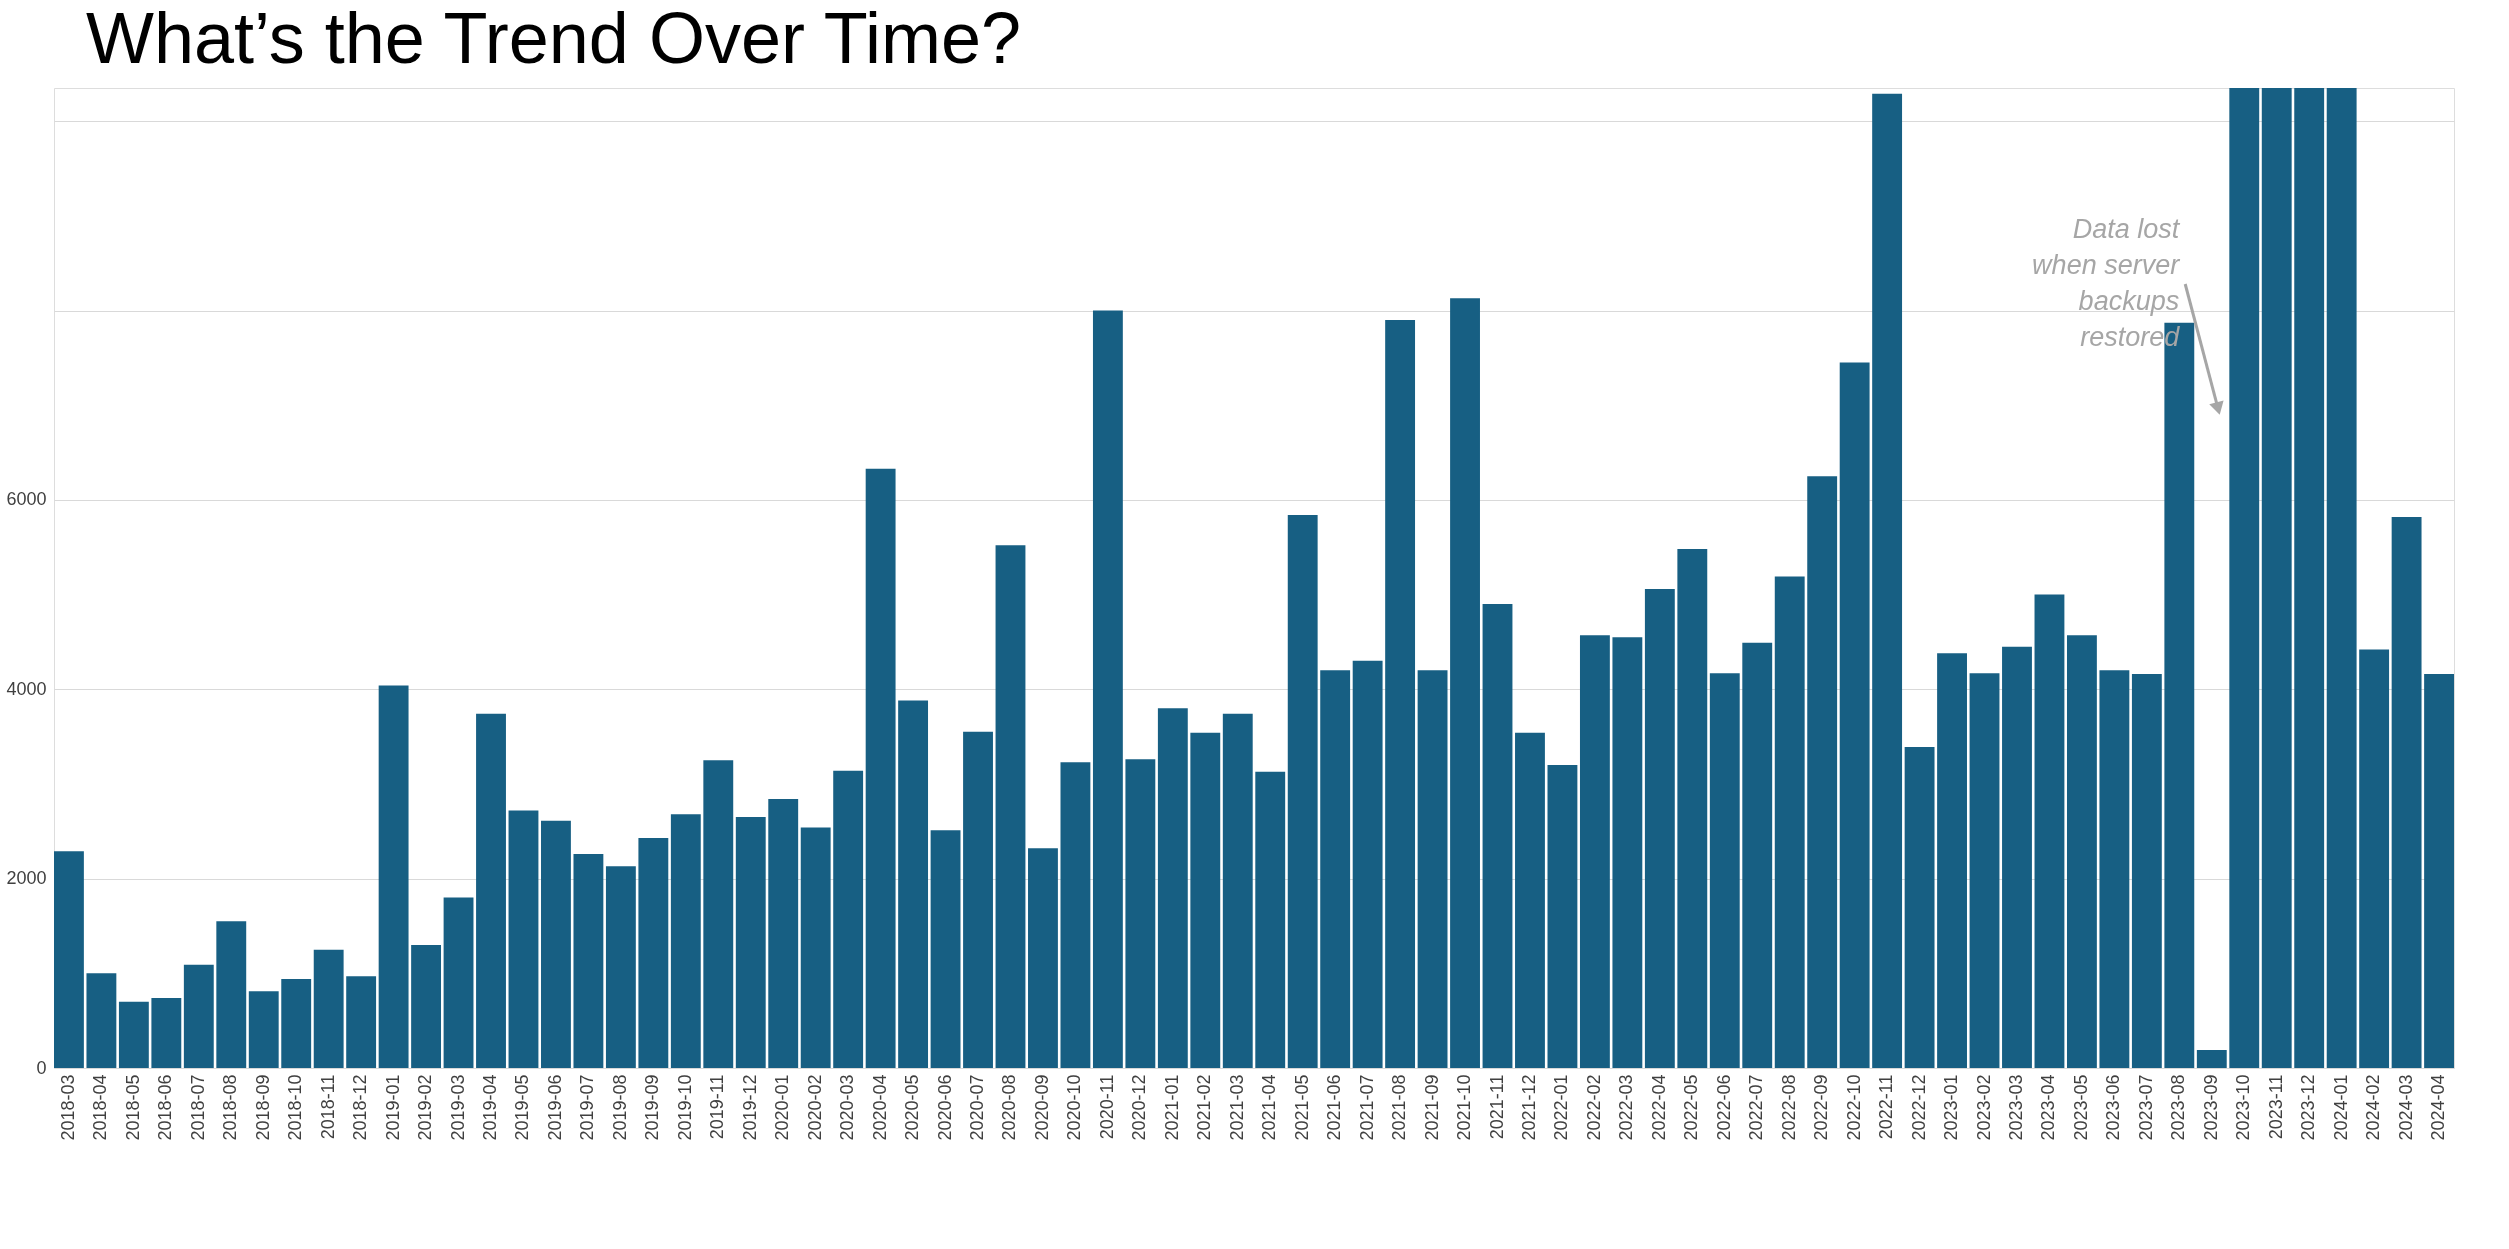 The width and height of the screenshot is (2509, 1249). I want to click on x-tick-label: 2018-12, so click(360, 1107).